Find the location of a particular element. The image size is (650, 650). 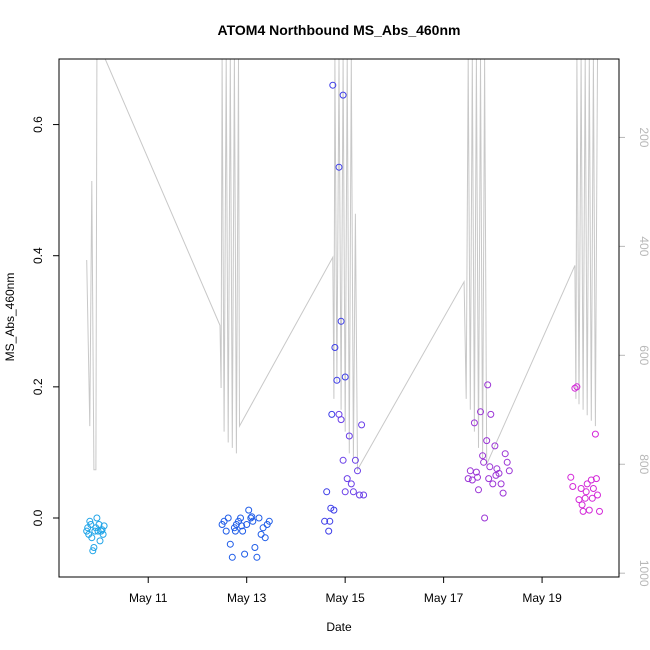

y2-tick-label: 800 is located at coordinates (643, 464).